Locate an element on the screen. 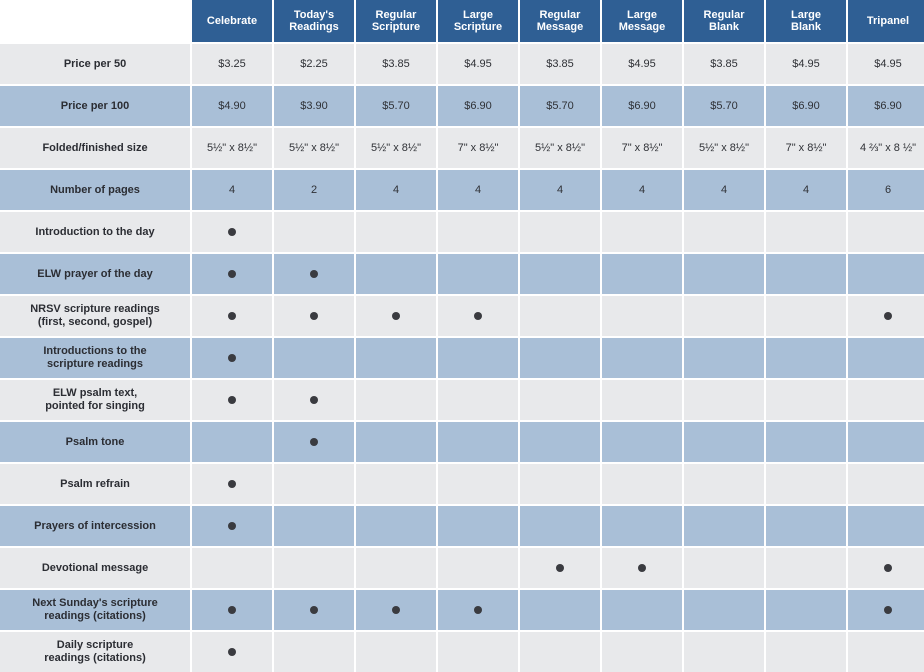 This screenshot has width=924, height=672. column-header-text: Regular Blank is located at coordinates (724, 21).